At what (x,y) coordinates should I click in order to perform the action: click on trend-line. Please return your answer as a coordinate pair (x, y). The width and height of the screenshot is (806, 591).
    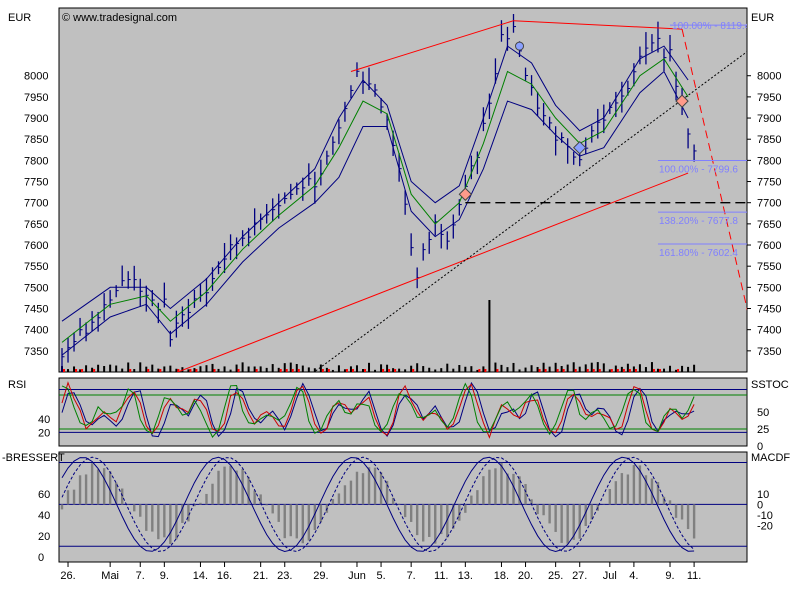
    Looking at the image, I should click on (714, 170).